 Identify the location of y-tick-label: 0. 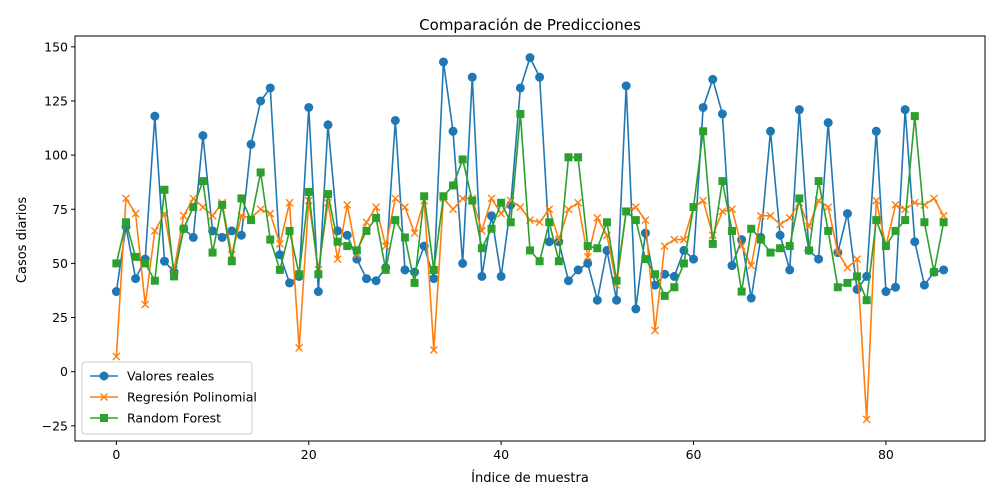
(64, 371).